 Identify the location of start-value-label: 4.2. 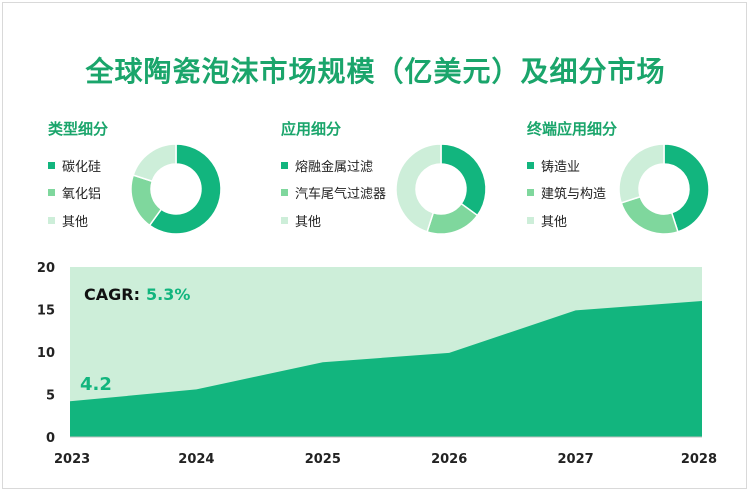
(96, 384).